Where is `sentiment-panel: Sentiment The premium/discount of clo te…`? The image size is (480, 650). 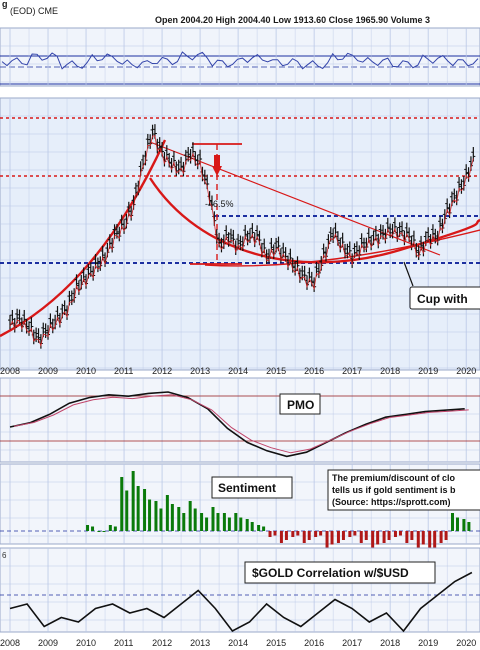 sentiment-panel: Sentiment The premium/discount of clo te… is located at coordinates (240, 509).